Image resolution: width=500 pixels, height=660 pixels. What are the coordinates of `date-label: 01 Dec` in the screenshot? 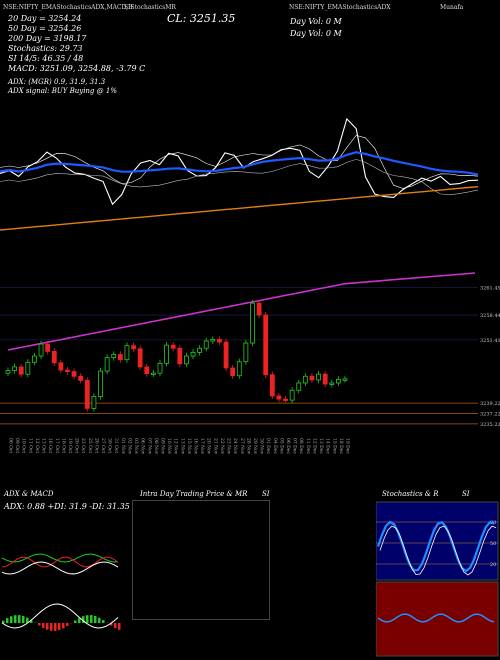 It's located at (268, 446).